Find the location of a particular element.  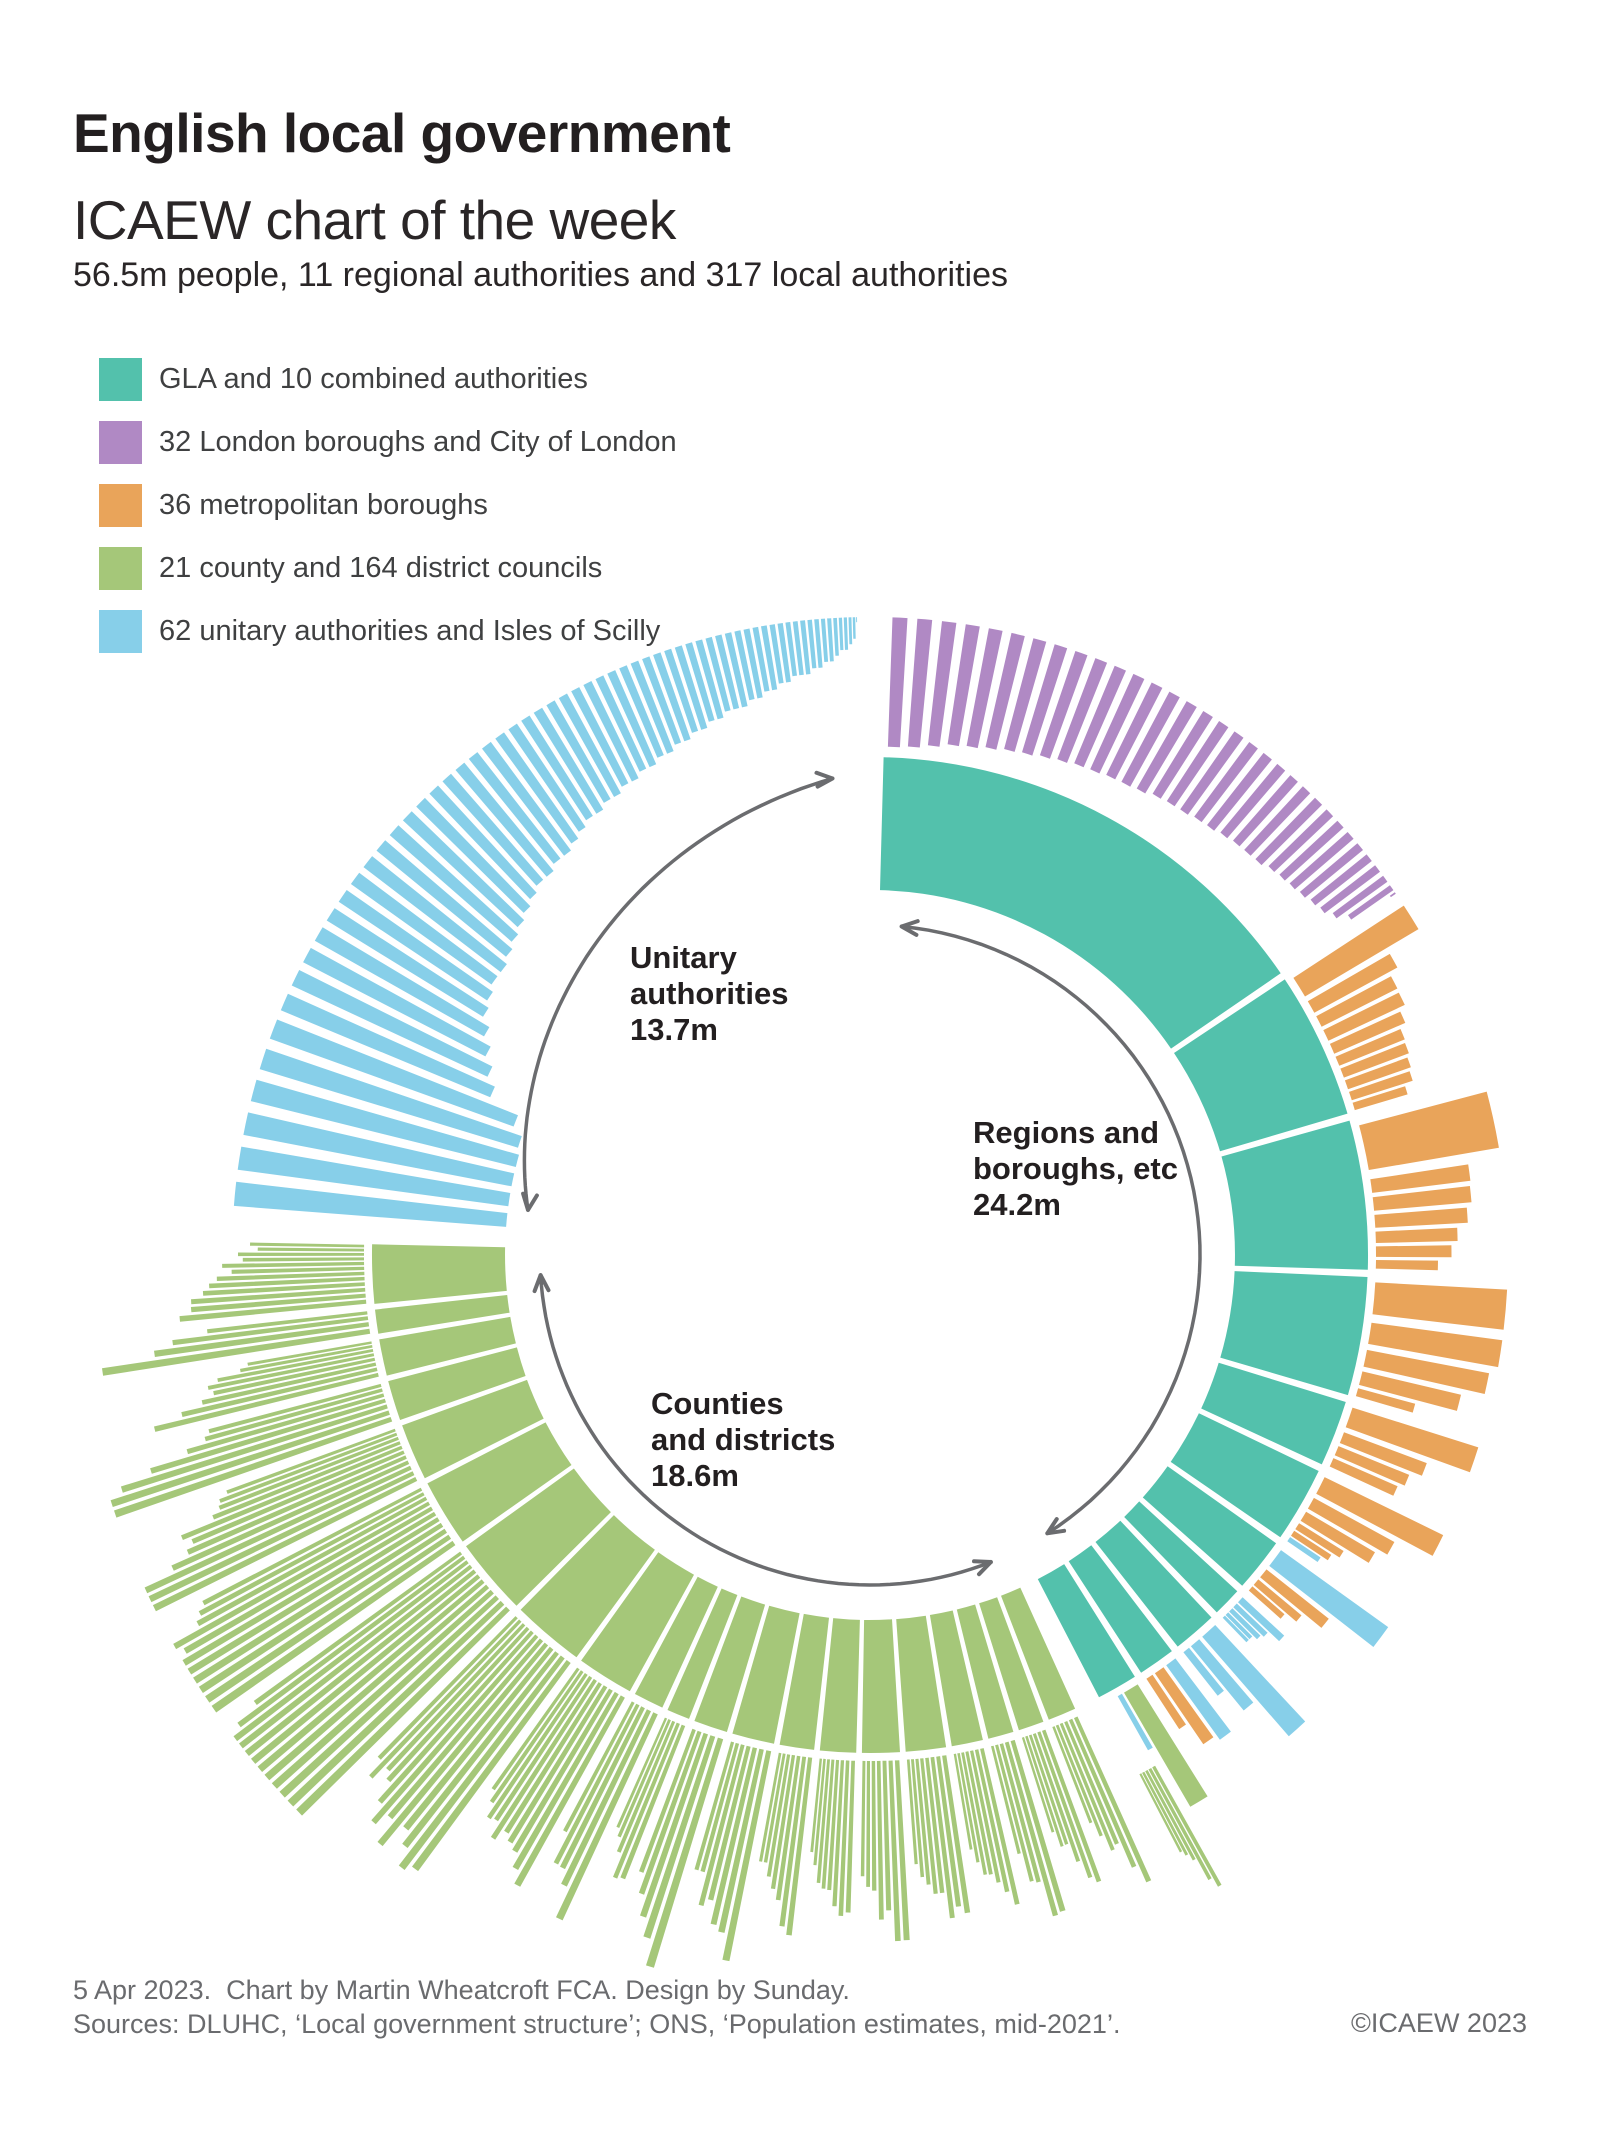

sector-label-line: and districts is located at coordinates (743, 1439).